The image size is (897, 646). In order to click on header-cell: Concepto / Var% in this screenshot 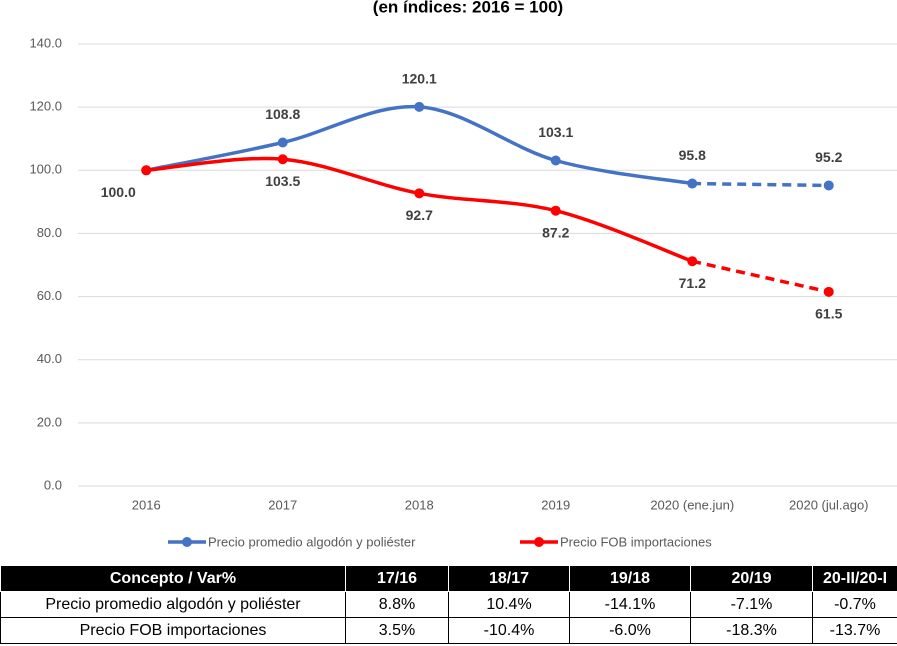, I will do `click(173, 578)`.